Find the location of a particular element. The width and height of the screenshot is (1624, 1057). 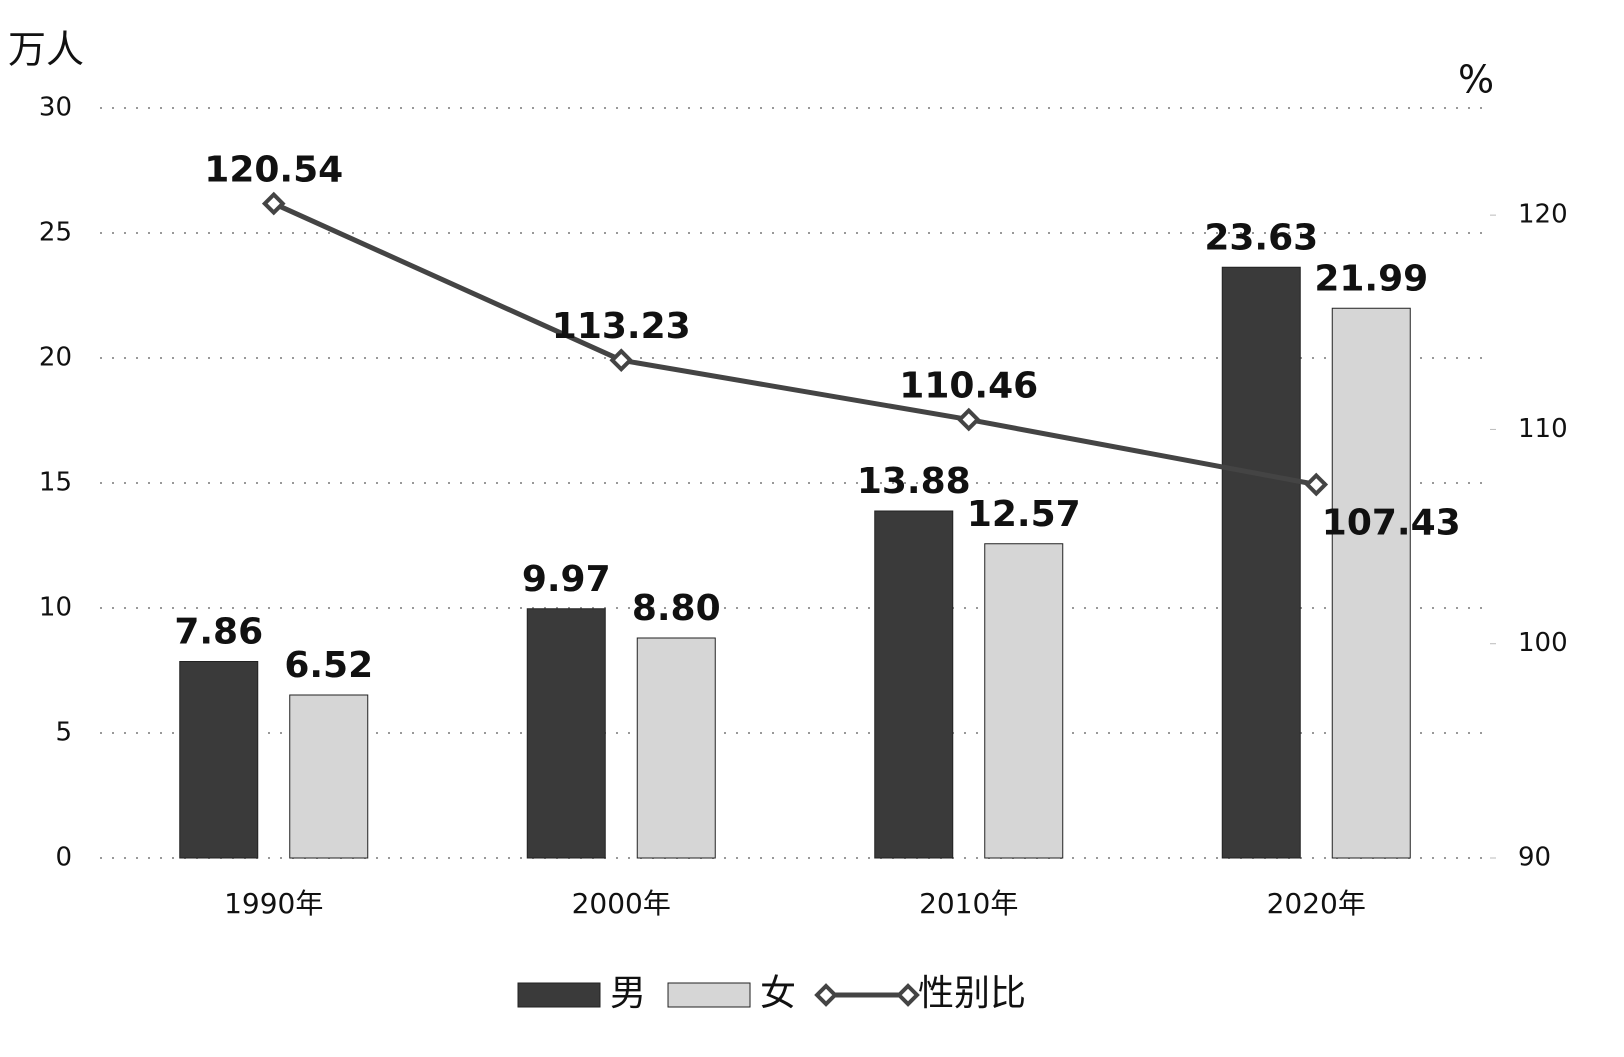

data-label: 21.99 is located at coordinates (1371, 278).